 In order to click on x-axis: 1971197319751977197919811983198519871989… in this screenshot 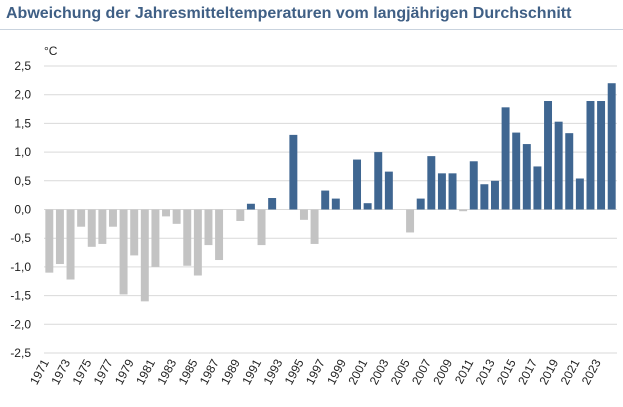, I will do `click(315, 372)`.